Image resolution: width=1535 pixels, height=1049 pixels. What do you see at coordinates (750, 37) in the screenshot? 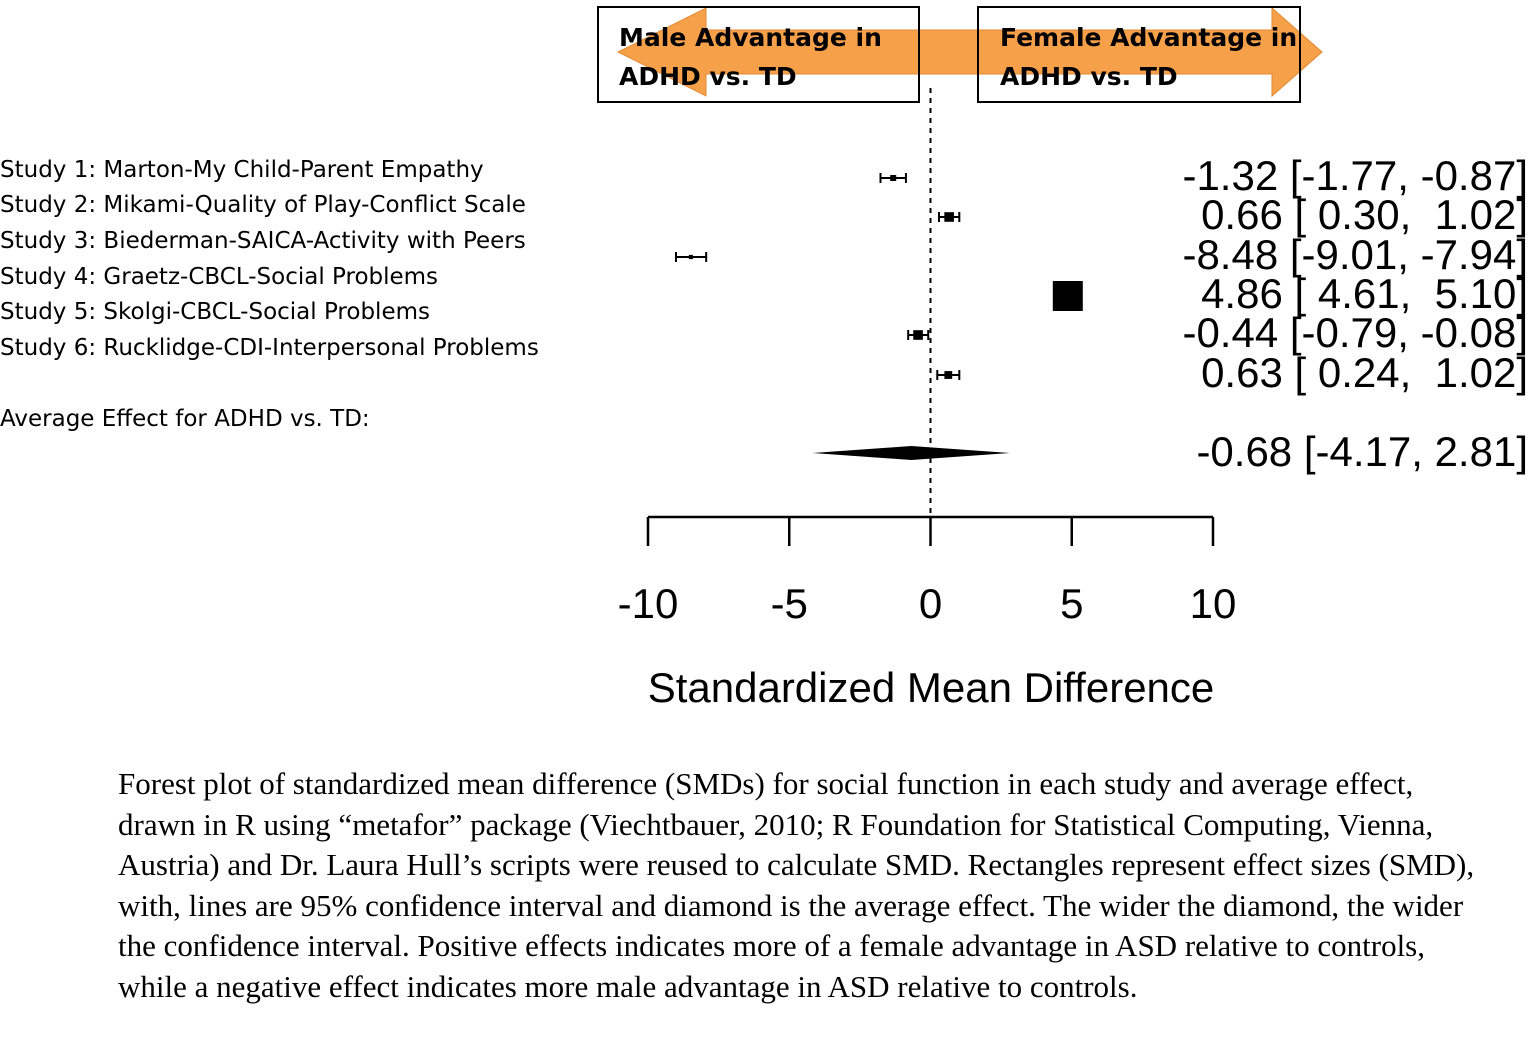
I see `male-advantage-label-line1: Male Advantage in` at bounding box center [750, 37].